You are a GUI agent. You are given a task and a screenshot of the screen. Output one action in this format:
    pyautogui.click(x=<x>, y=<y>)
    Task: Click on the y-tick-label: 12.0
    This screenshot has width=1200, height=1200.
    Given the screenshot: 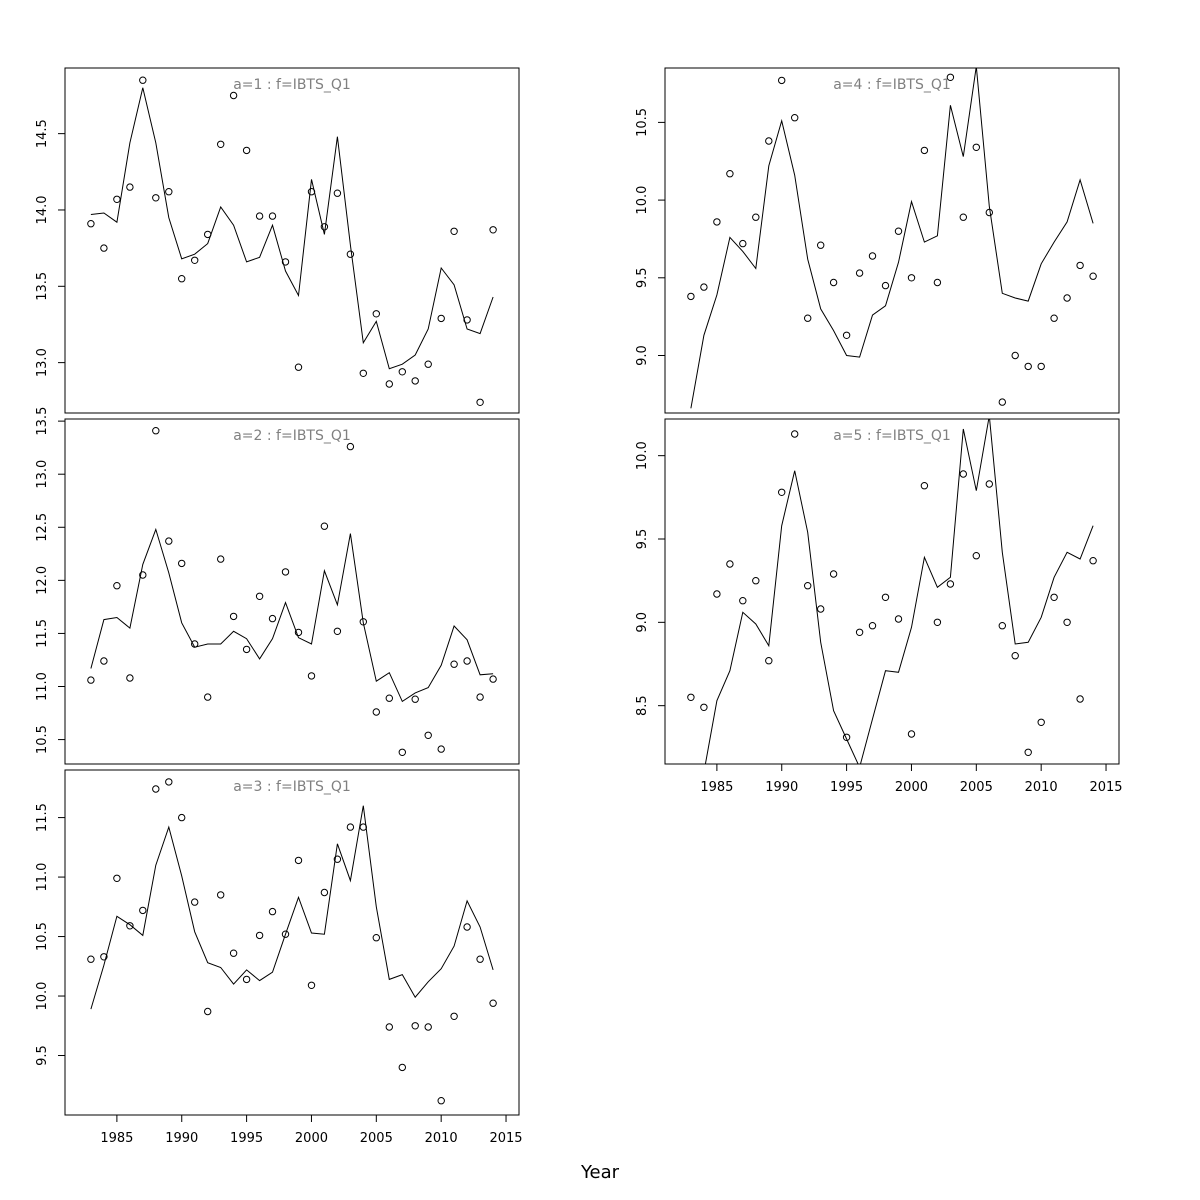 What is the action you would take?
    pyautogui.click(x=42, y=580)
    